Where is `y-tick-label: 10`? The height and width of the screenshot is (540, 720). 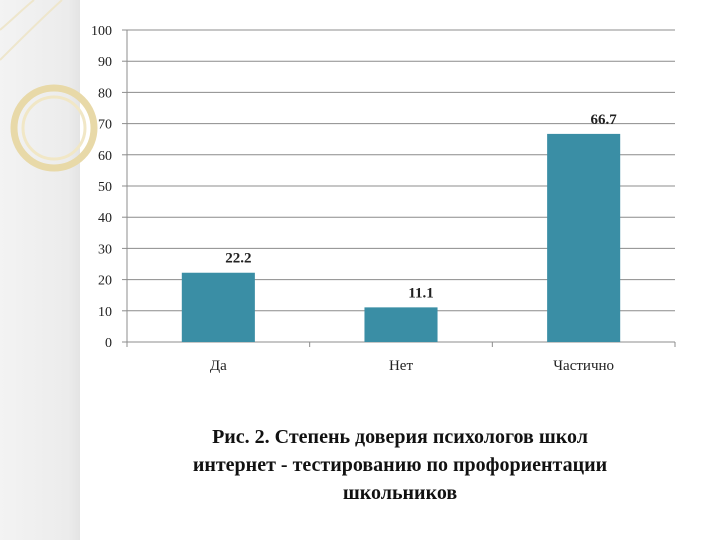
y-tick-label: 10 is located at coordinates (105, 312).